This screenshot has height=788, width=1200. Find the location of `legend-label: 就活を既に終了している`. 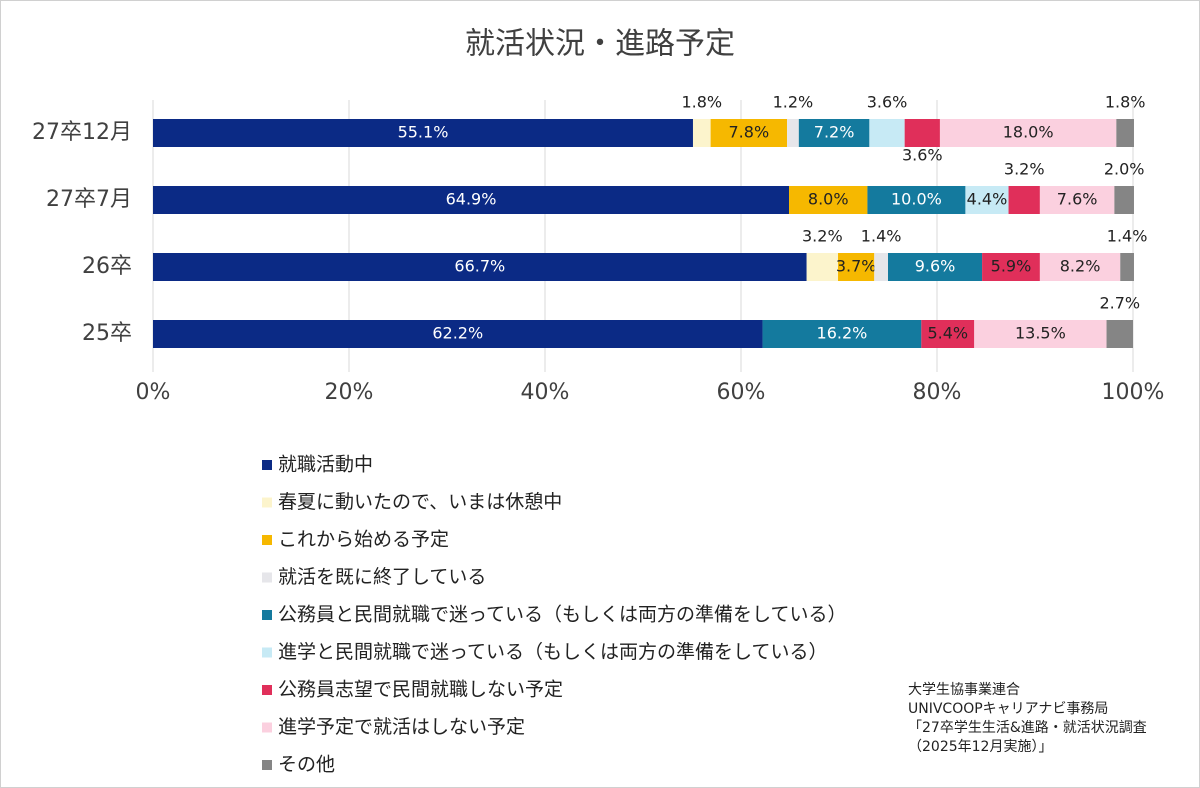

legend-label: 就活を既に終了している is located at coordinates (382, 577).